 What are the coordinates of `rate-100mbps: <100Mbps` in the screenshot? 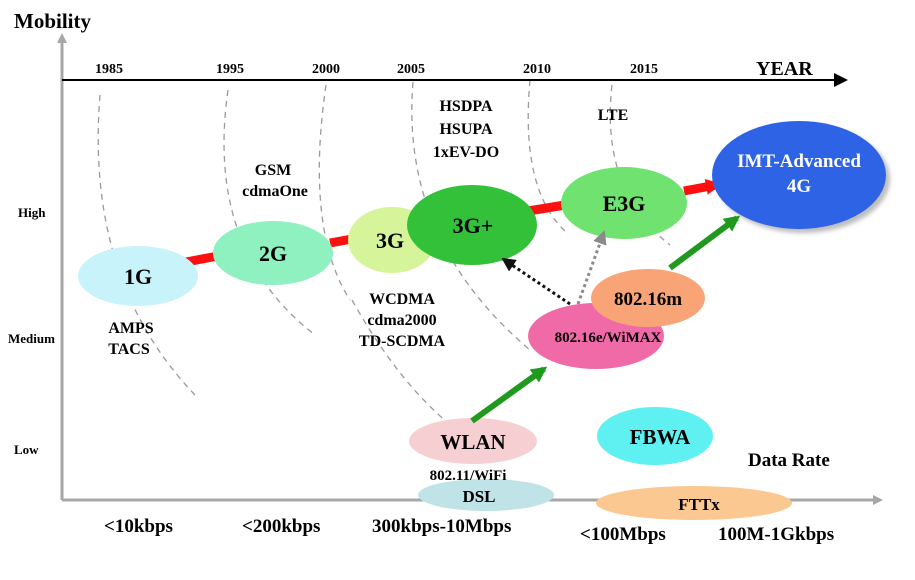 It's located at (623, 534).